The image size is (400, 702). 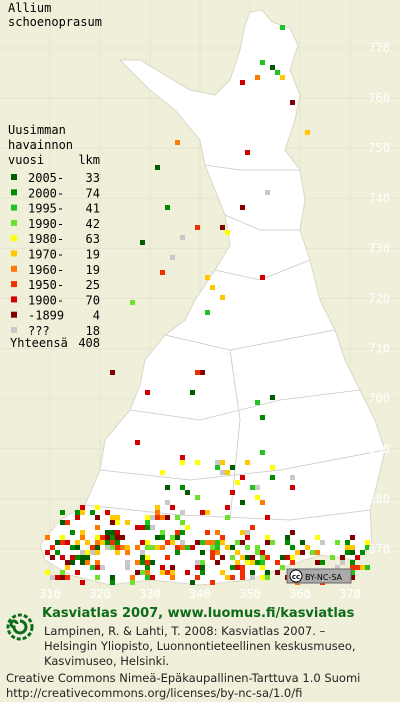 I want to click on legend-label: -1899, so click(x=46, y=316).